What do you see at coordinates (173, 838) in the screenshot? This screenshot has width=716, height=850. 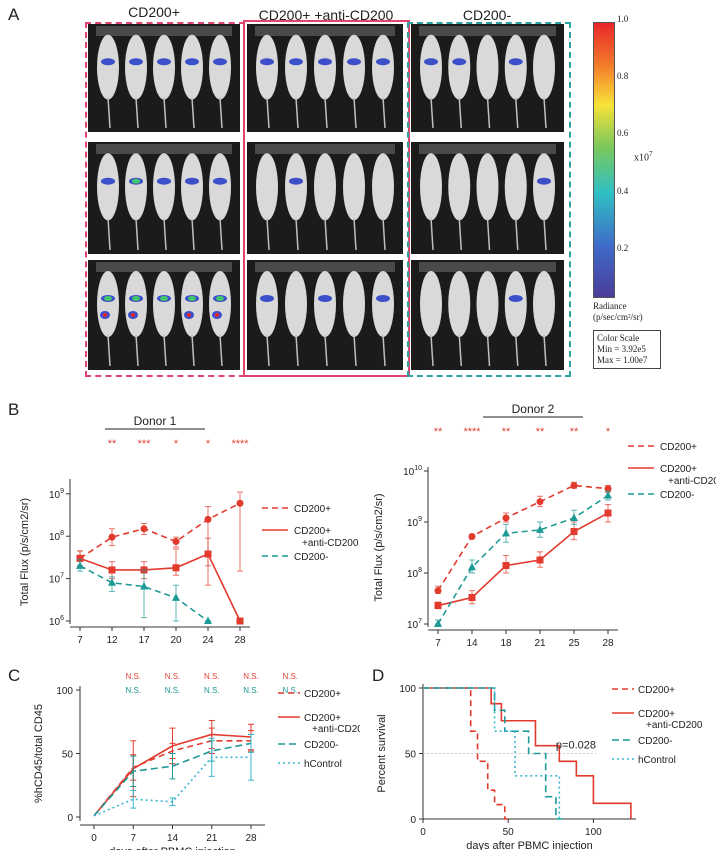 I see `x-tick-label: 14` at bounding box center [173, 838].